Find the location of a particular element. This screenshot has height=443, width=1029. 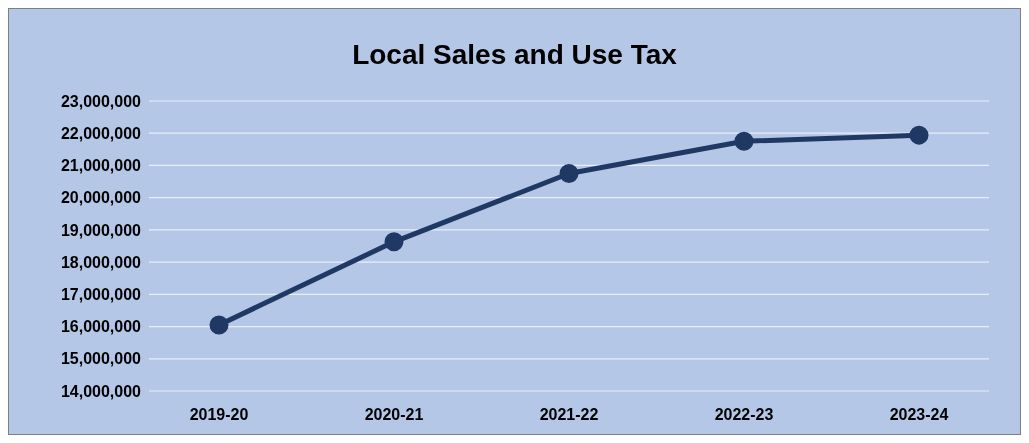

y-tick-label: 16,000,000 is located at coordinates (101, 327).